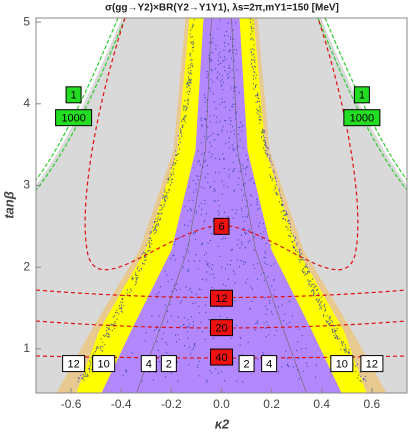 The height and width of the screenshot is (438, 415). Describe the element at coordinates (26, 348) in the screenshot. I see `y-tick-label: 1` at that location.